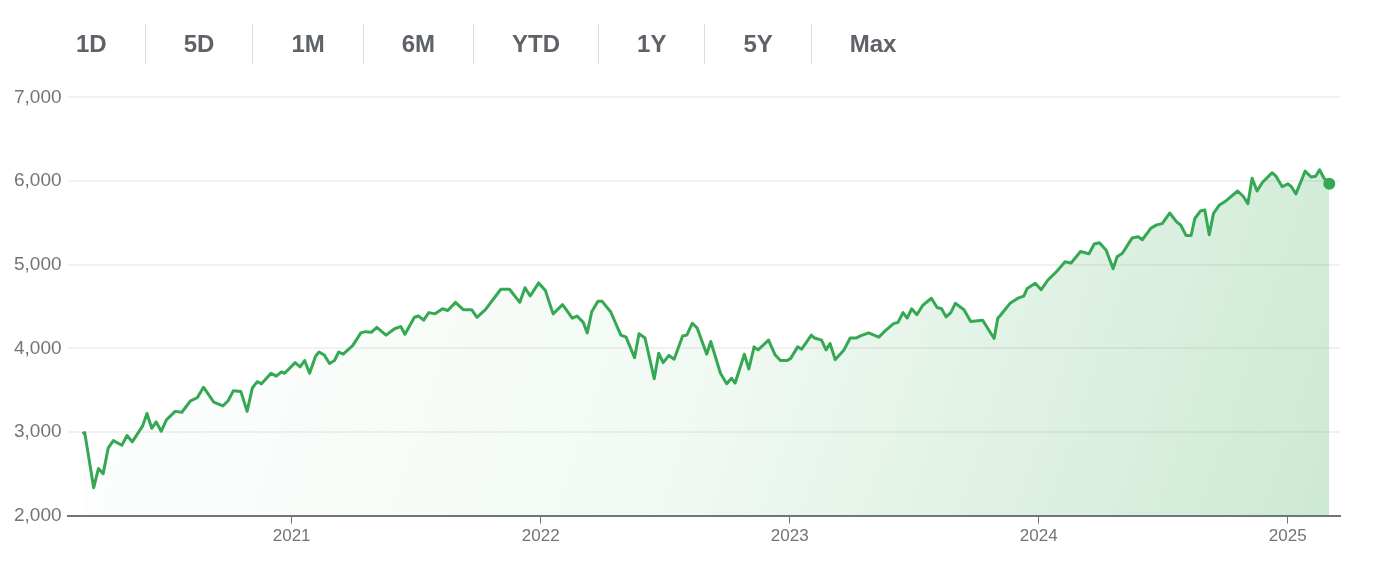  I want to click on y-tick-label: 5,000, so click(38, 263).